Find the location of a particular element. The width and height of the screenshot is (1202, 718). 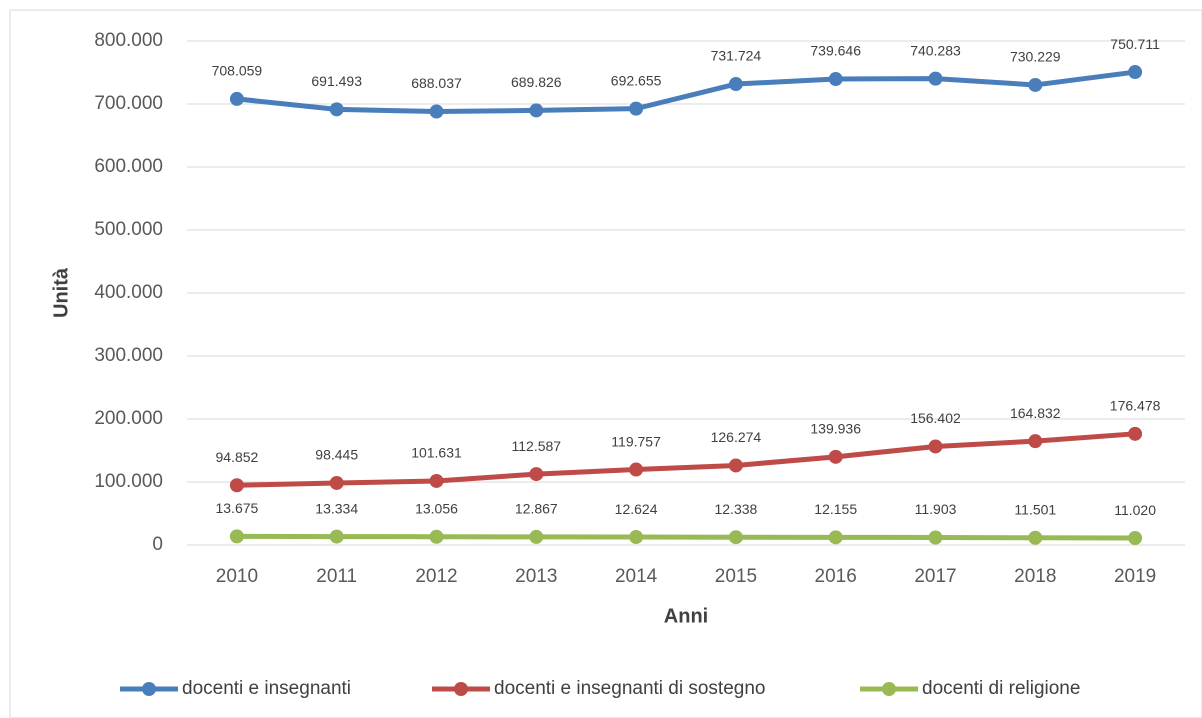

x-tick-label: 2015 is located at coordinates (736, 576).